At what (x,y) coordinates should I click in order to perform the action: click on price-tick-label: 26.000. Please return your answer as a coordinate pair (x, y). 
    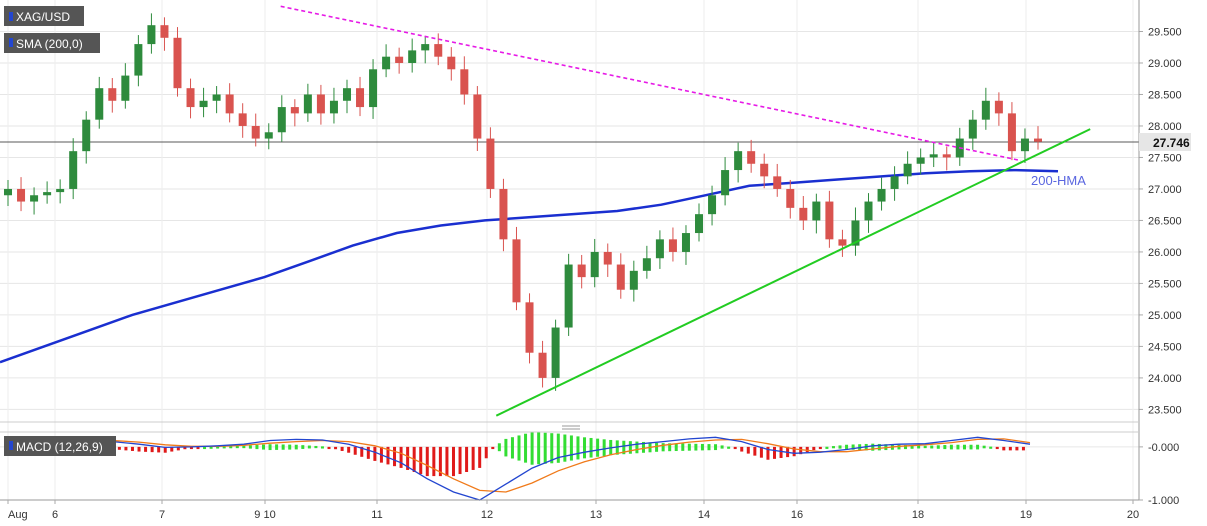
    Looking at the image, I should click on (1165, 253).